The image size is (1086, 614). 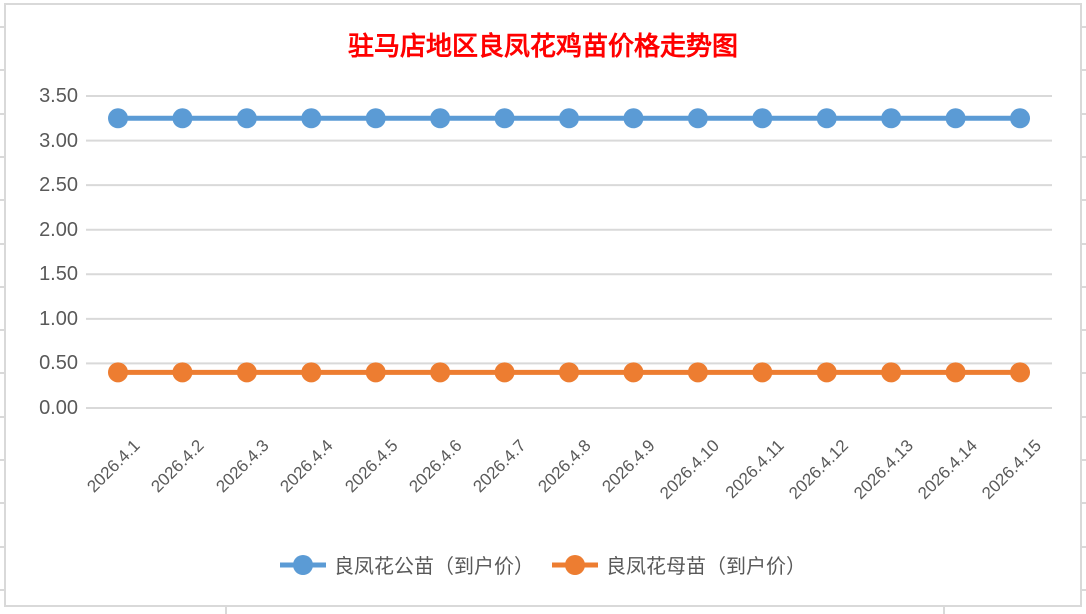 I want to click on legend-item-female-chick: 良凤花母苗（到户价）, so click(x=679, y=564).